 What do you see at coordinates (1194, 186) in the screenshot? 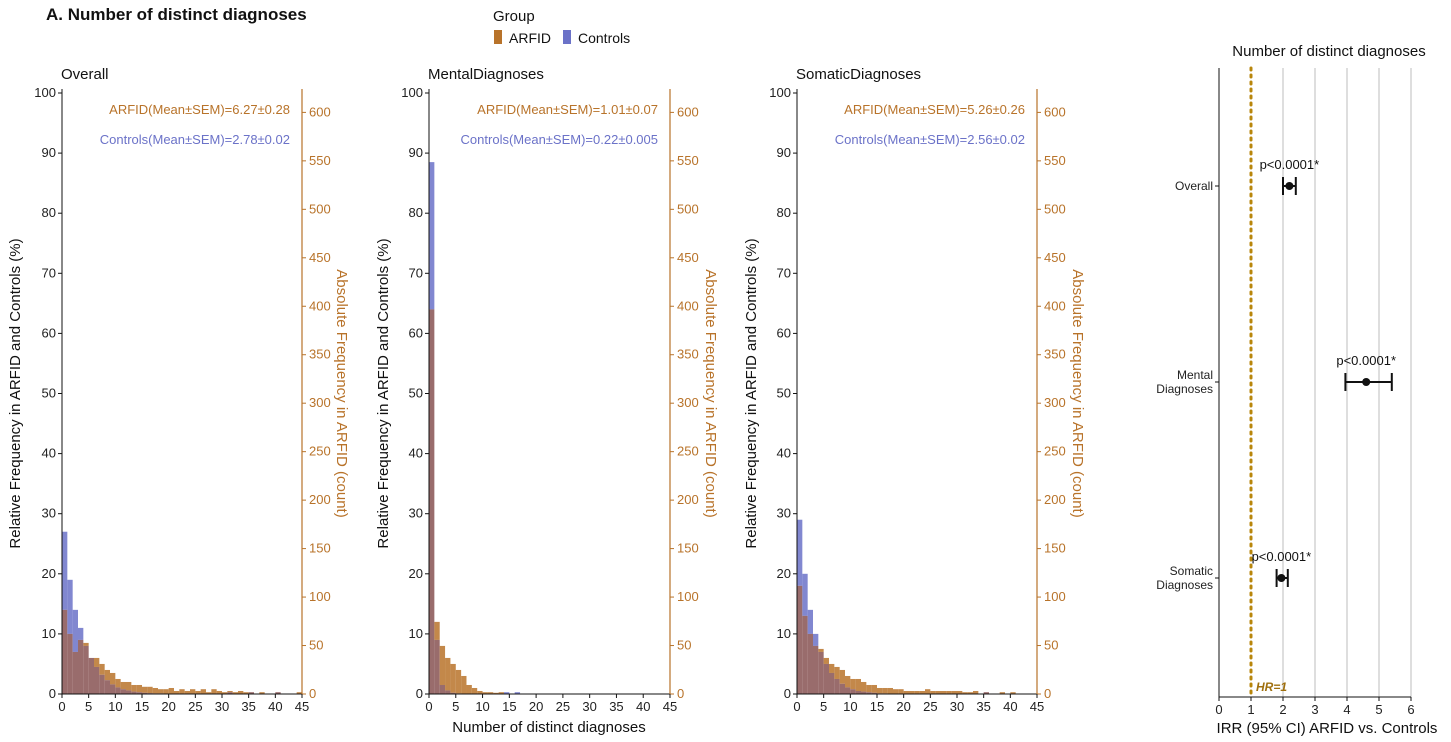
I see `forest-row-label: Overall` at bounding box center [1194, 186].